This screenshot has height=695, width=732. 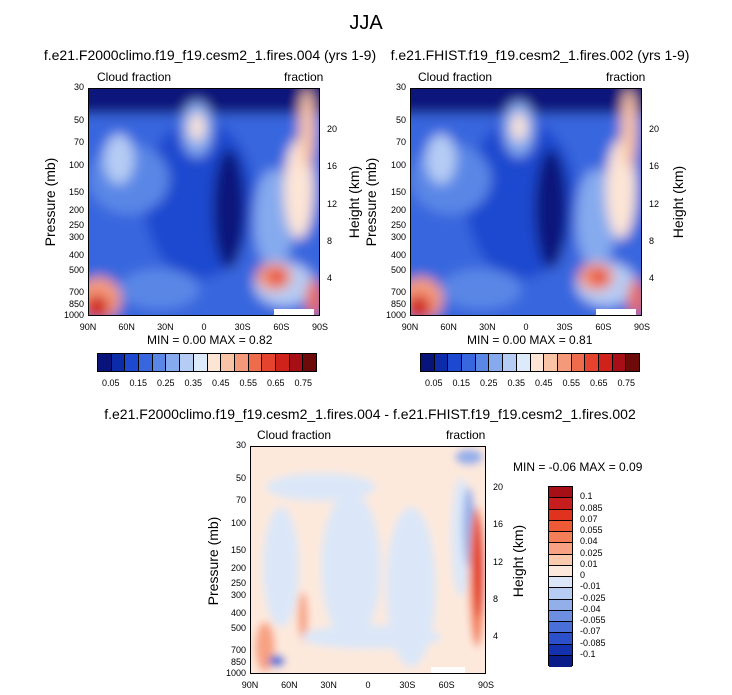 I want to click on colorbar-label: 0.05, so click(x=433, y=383).